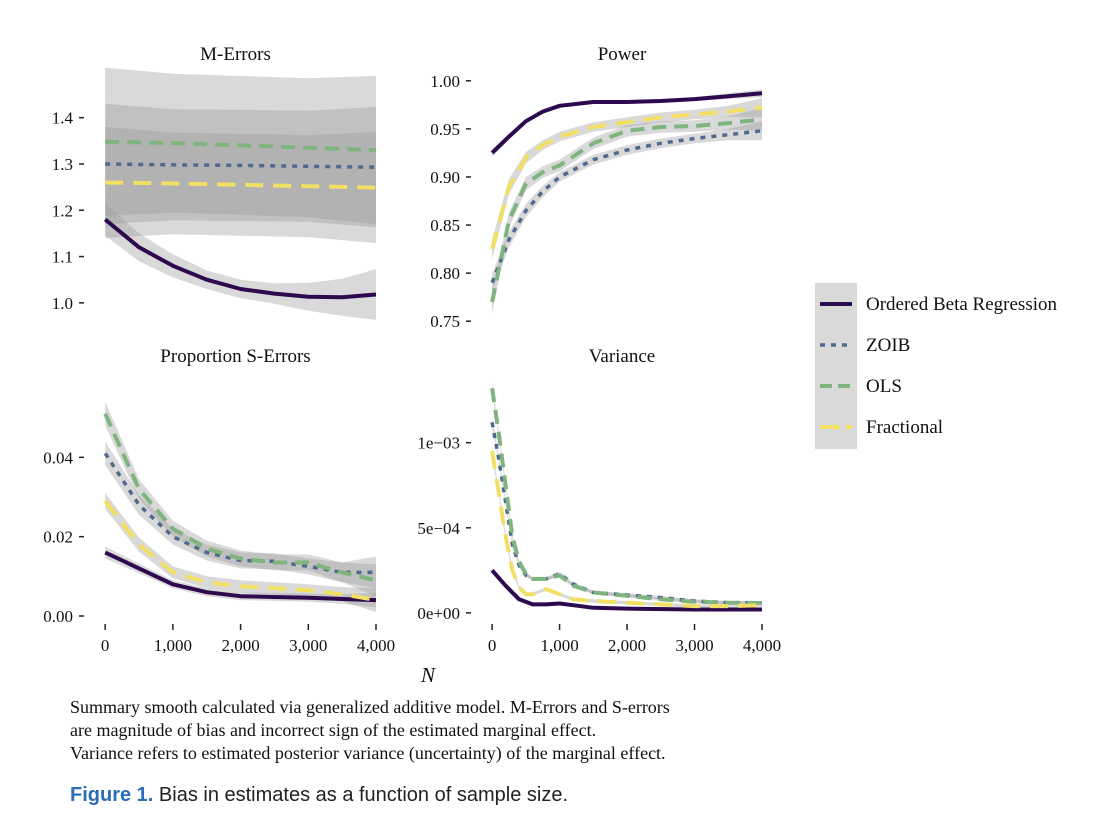  Describe the element at coordinates (445, 177) in the screenshot. I see `y-tick-label: 0.90` at that location.